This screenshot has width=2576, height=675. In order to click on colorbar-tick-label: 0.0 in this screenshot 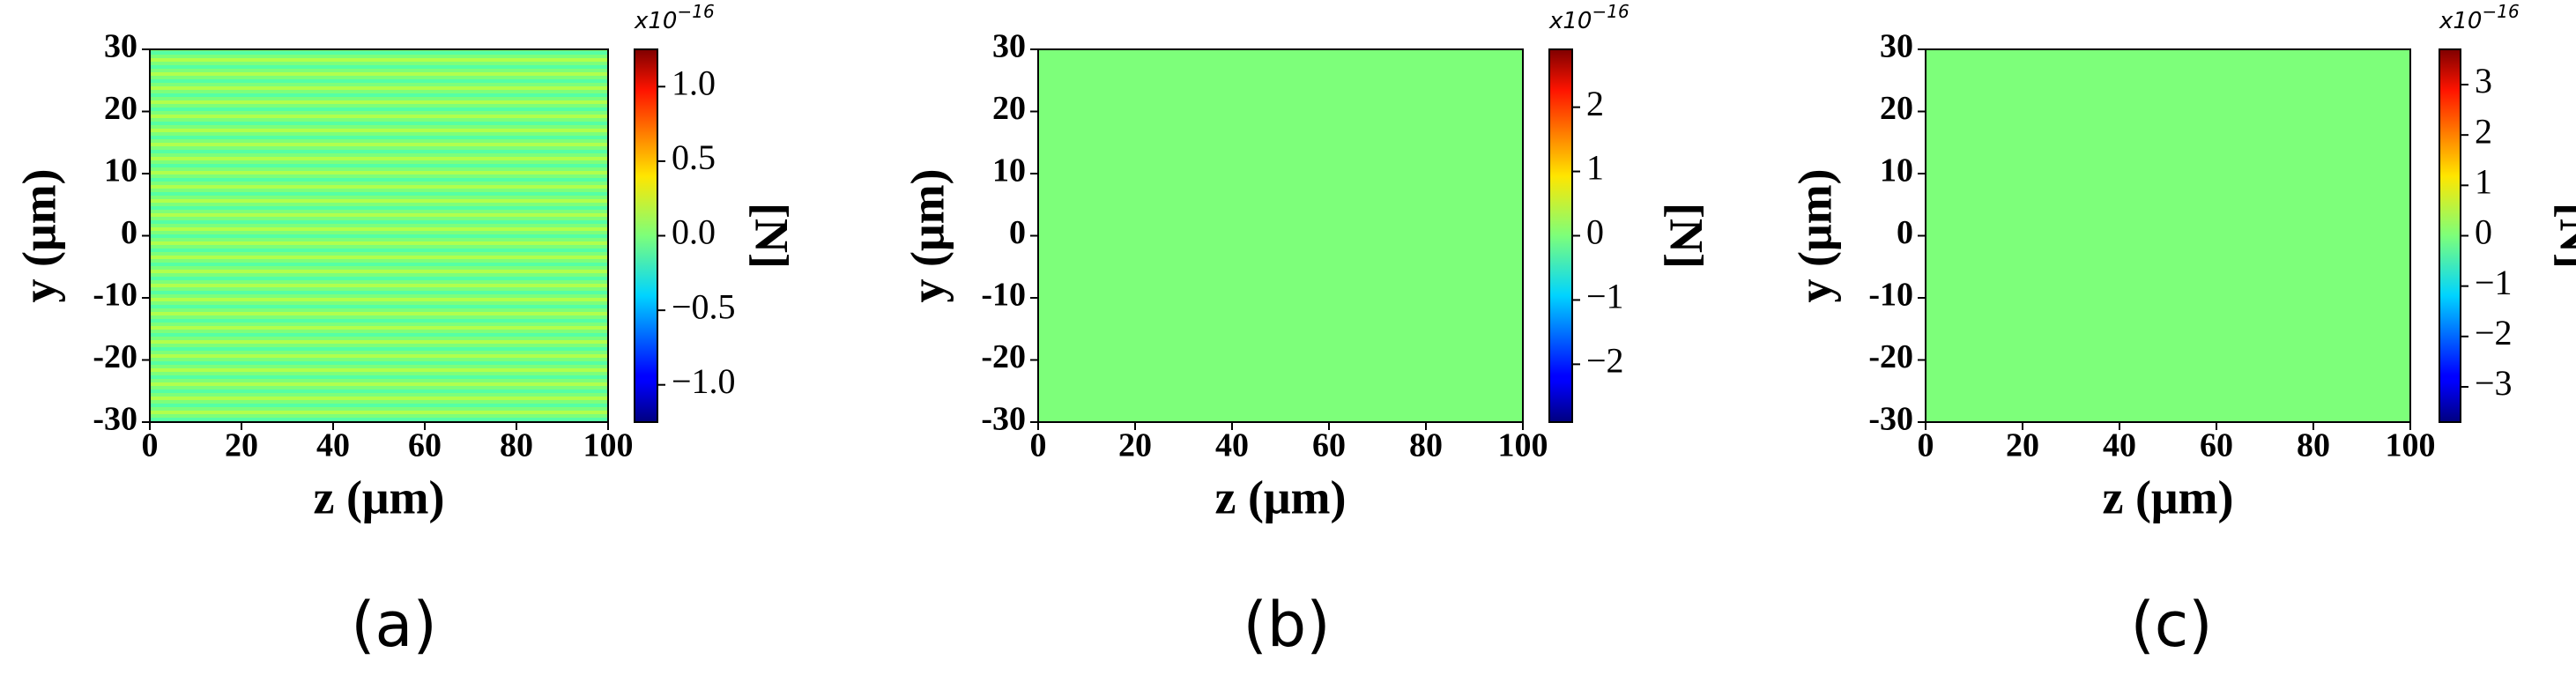, I will do `click(694, 232)`.